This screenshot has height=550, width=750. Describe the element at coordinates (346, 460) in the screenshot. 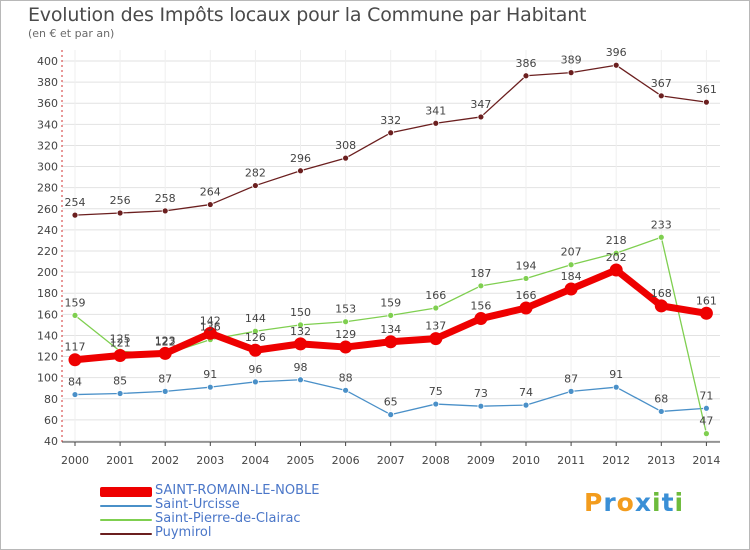

I see `x-tick-label: 2006` at that location.